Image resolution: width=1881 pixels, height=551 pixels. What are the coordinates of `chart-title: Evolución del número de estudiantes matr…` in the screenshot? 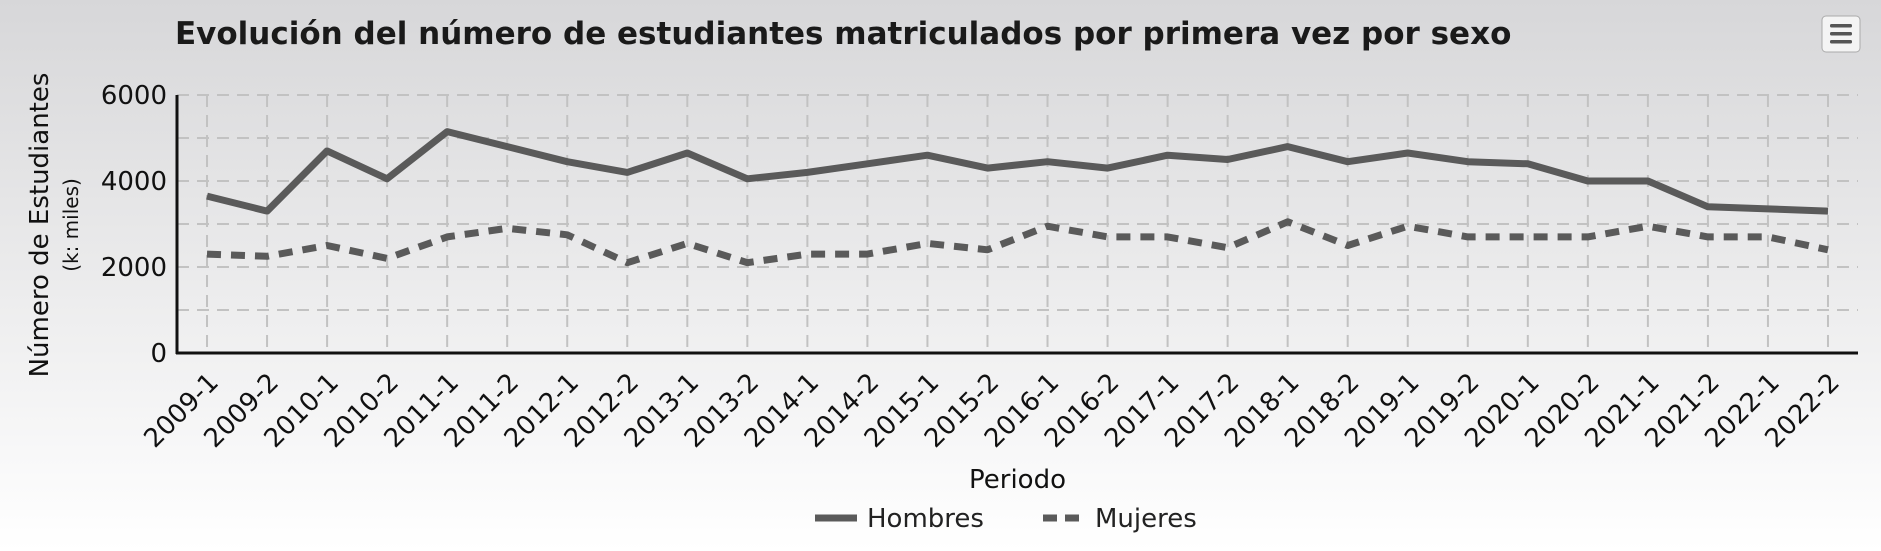 It's located at (843, 34).